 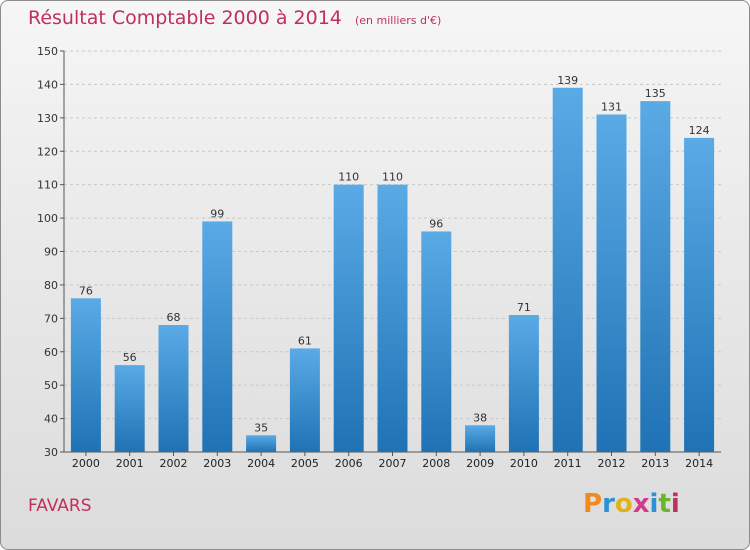 I want to click on y-tick-label: 70, so click(x=51, y=318).